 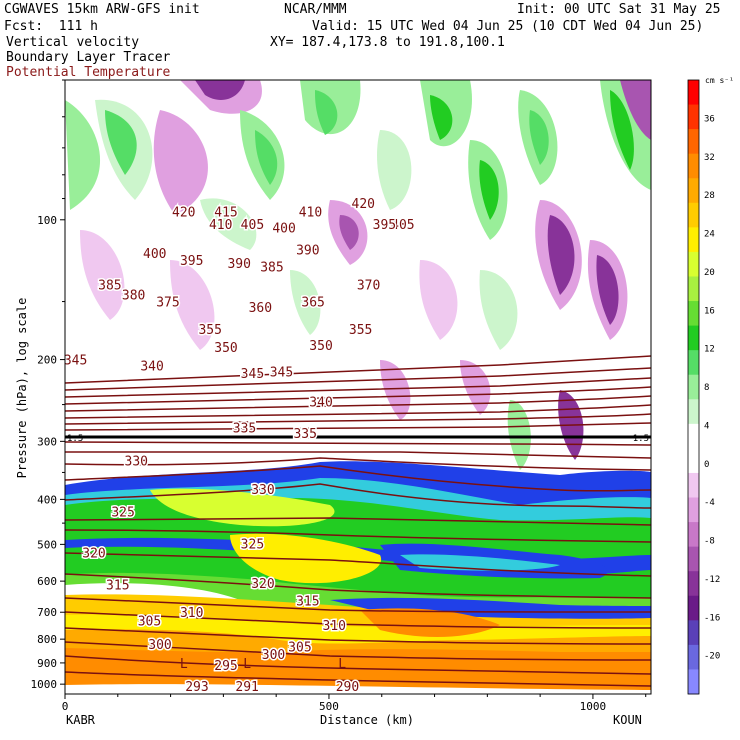 What do you see at coordinates (619, 9) in the screenshot?
I see `init-time: Init: 00 UTC Sat 31 May 25` at bounding box center [619, 9].